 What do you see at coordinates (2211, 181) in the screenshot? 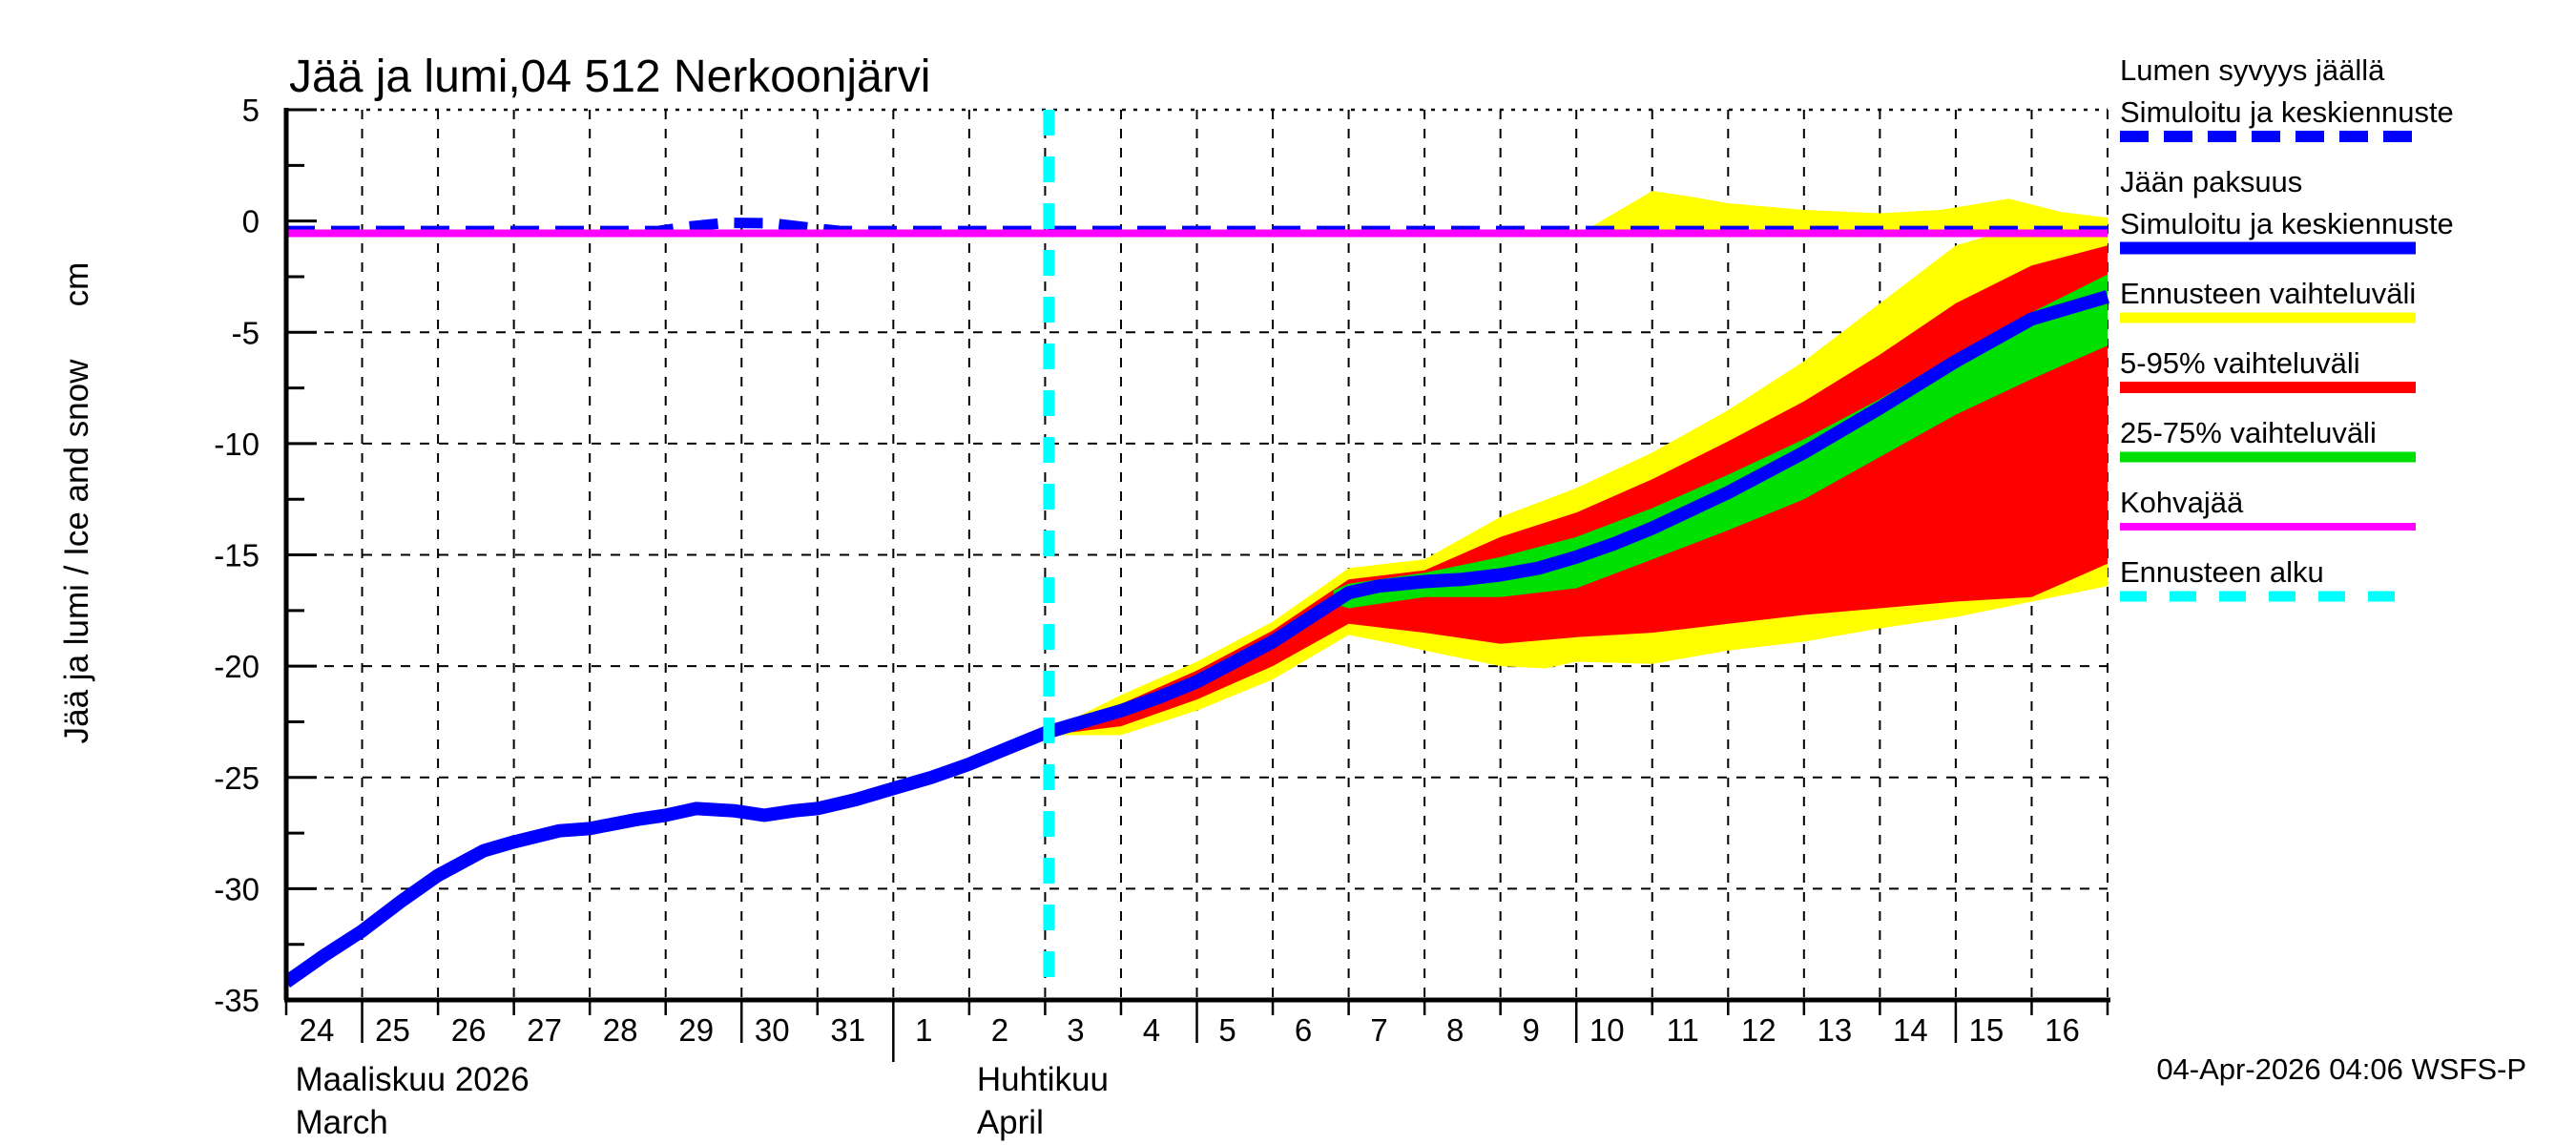
I see `legend-label: Jään paksuus` at bounding box center [2211, 181].